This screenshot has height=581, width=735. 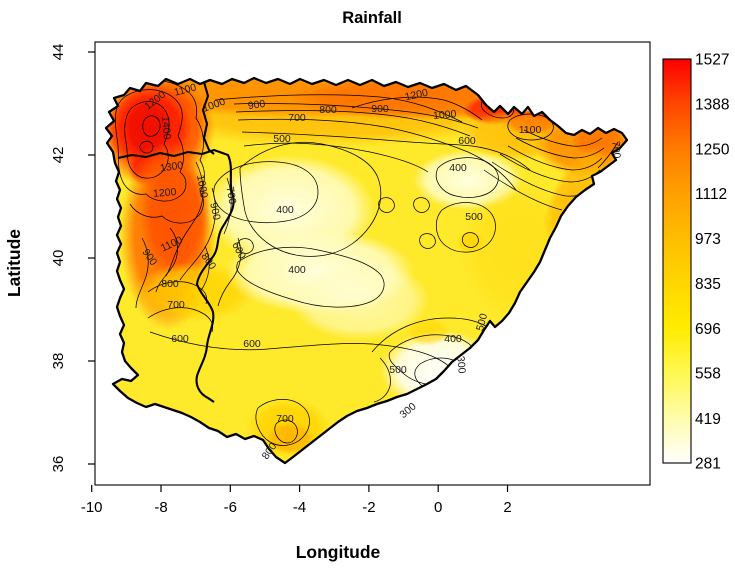 I want to click on svg-text: 36, so click(x=58, y=464).